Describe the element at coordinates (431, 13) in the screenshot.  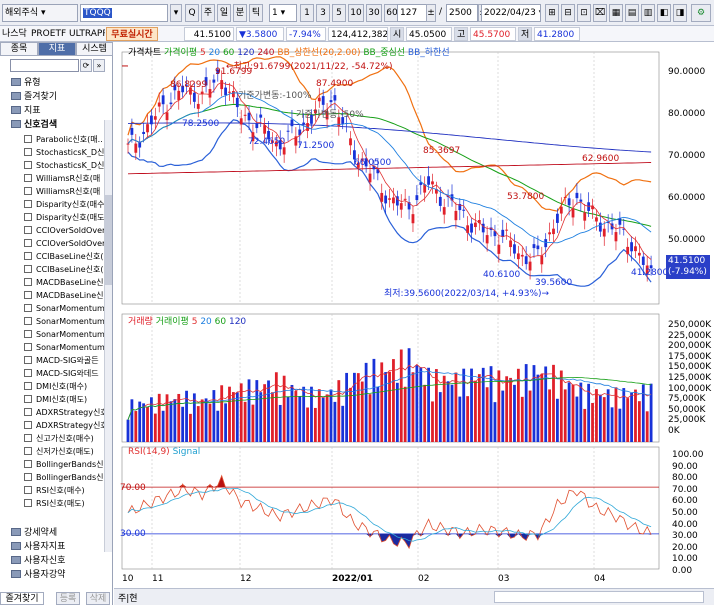
I see `count-spin-button: ±` at that location.